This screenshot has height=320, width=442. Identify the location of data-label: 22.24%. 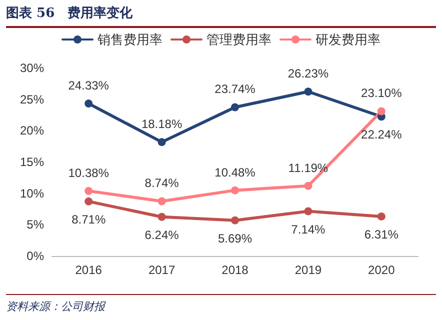
(381, 135).